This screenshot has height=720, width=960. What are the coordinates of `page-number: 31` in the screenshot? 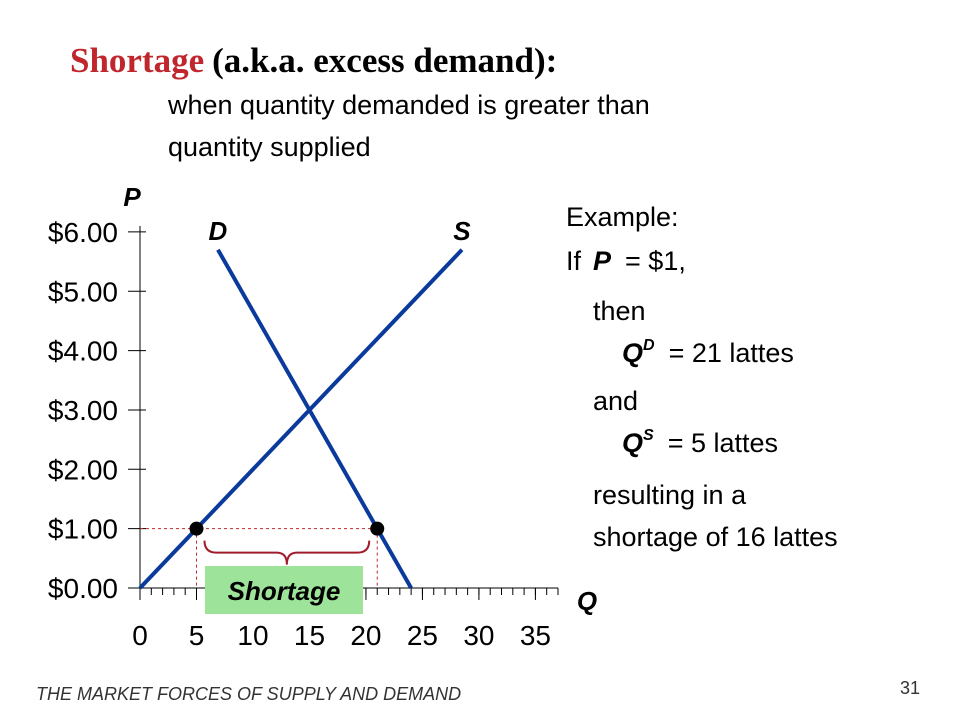 It's located at (910, 688).